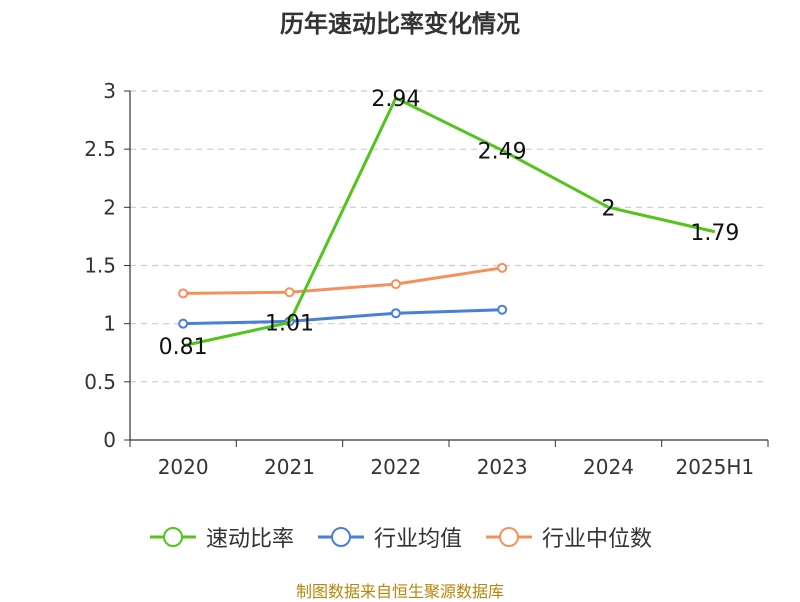  I want to click on y-tick-label: 2.5, so click(100, 149).